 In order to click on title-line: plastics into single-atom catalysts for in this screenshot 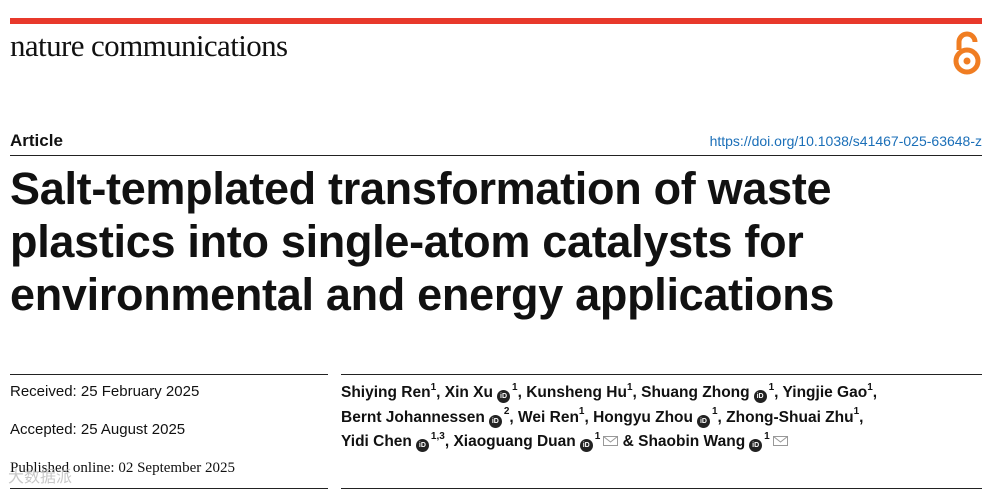, I will do `click(407, 241)`.